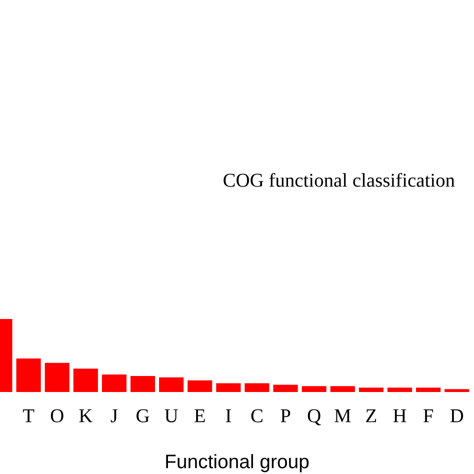 This screenshot has height=474, width=474. What do you see at coordinates (228, 415) in the screenshot?
I see `x-tick-label: I` at bounding box center [228, 415].